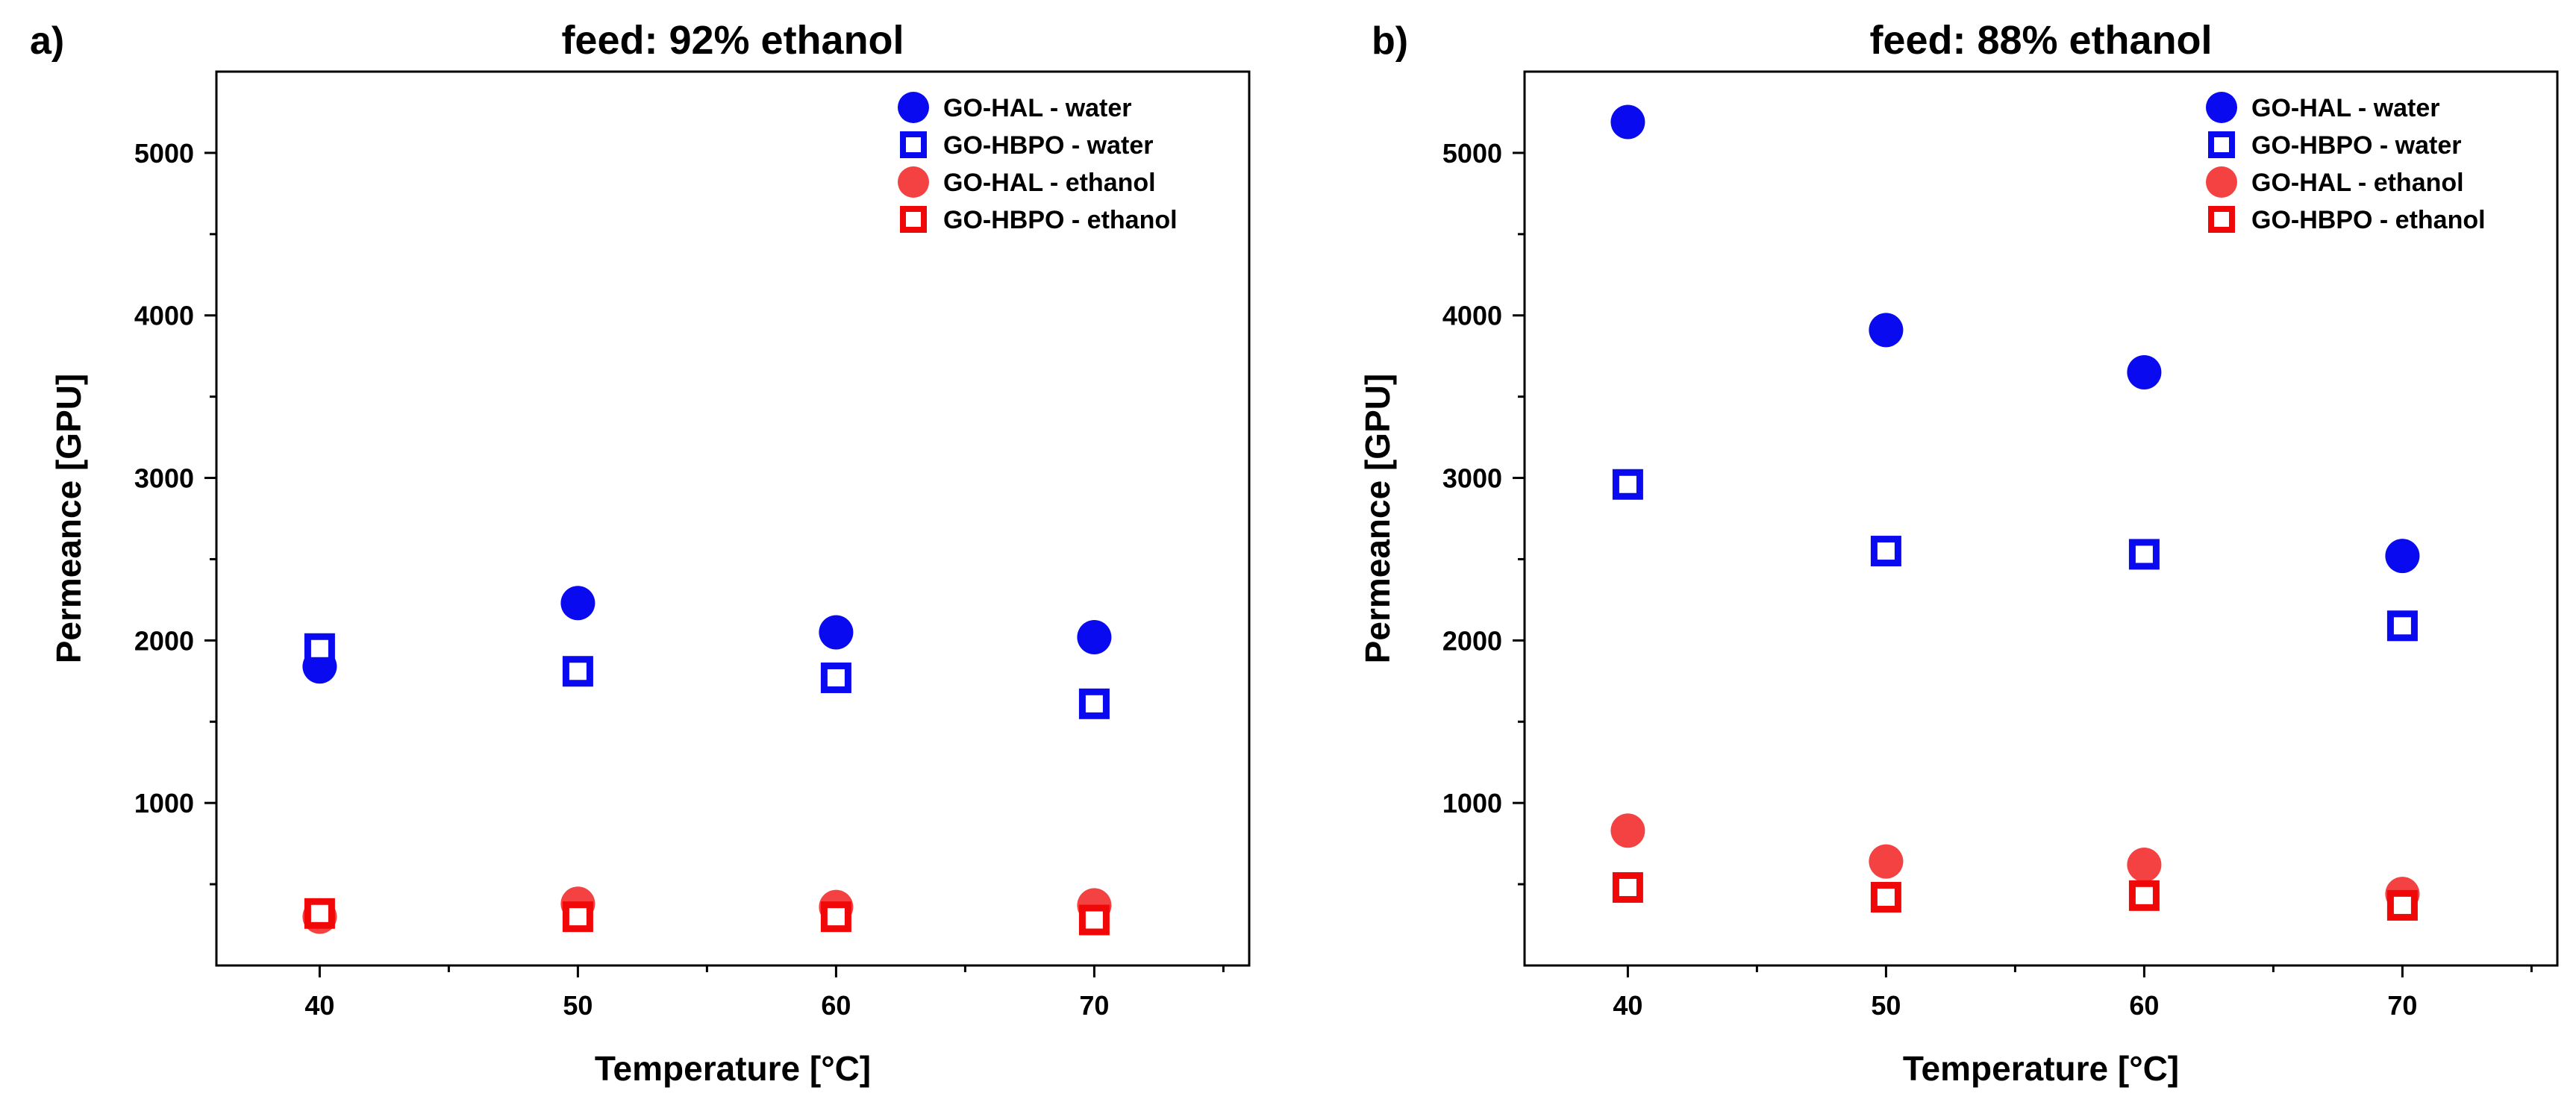 The width and height of the screenshot is (2576, 1105). What do you see at coordinates (47, 41) in the screenshot?
I see `panel-label: a)` at bounding box center [47, 41].